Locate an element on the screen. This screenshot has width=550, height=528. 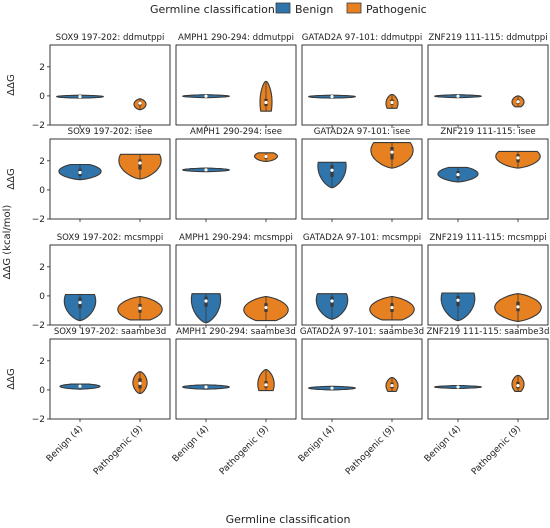
panel-1-0: SOX9 197-202: isee −2 0 2 is located at coordinates (101, 176).